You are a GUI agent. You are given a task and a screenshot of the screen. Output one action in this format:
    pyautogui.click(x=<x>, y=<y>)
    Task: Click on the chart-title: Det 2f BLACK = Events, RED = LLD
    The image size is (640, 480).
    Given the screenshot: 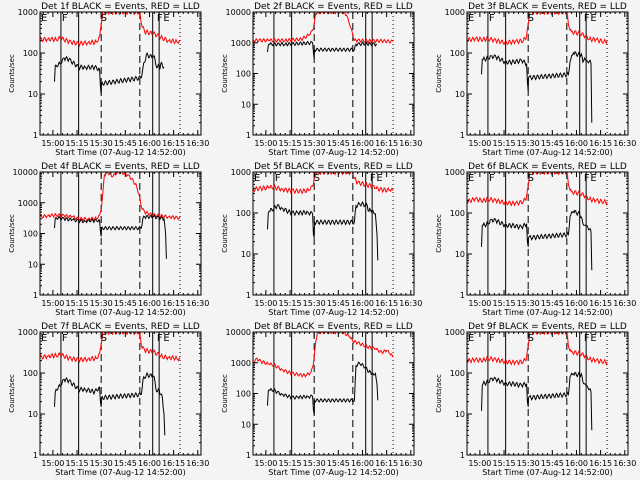 What is the action you would take?
    pyautogui.click(x=333, y=7)
    